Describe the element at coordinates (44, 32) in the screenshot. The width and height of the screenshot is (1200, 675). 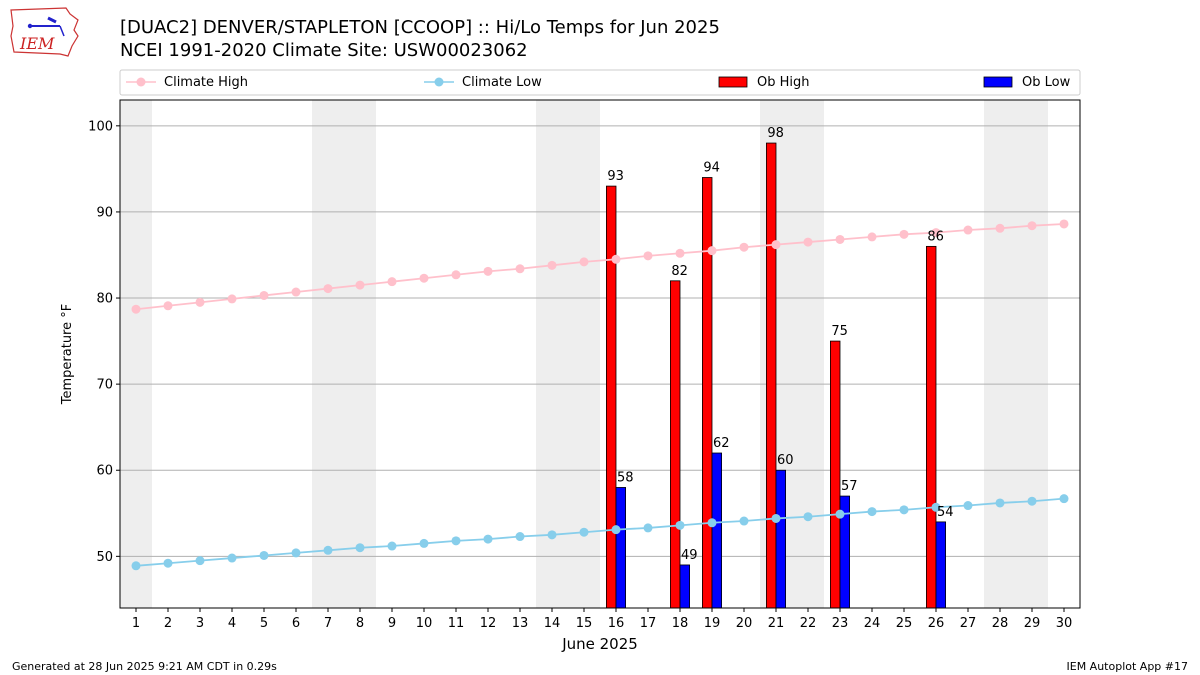
I see `iem-logo: IEM` at that location.